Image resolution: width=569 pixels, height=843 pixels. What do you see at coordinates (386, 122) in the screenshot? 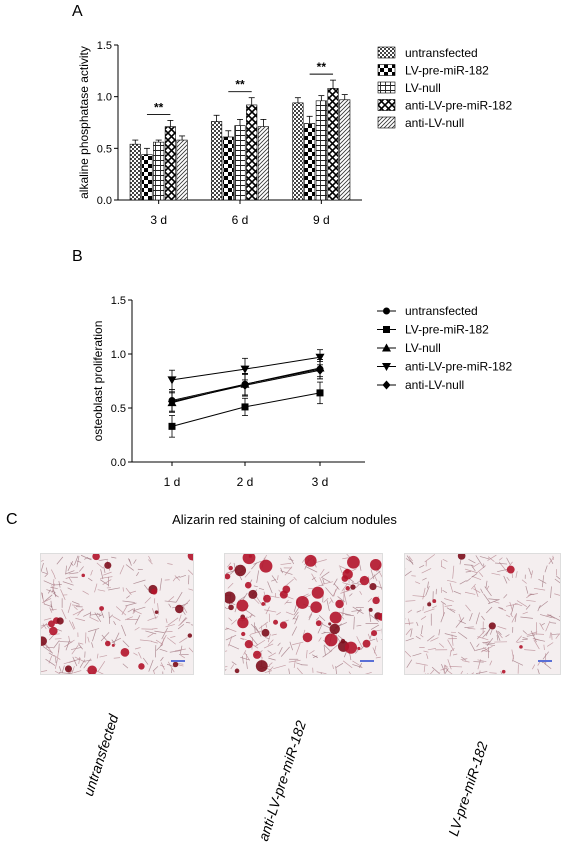
I see `legend-swatch-anti-lv-null` at bounding box center [386, 122].